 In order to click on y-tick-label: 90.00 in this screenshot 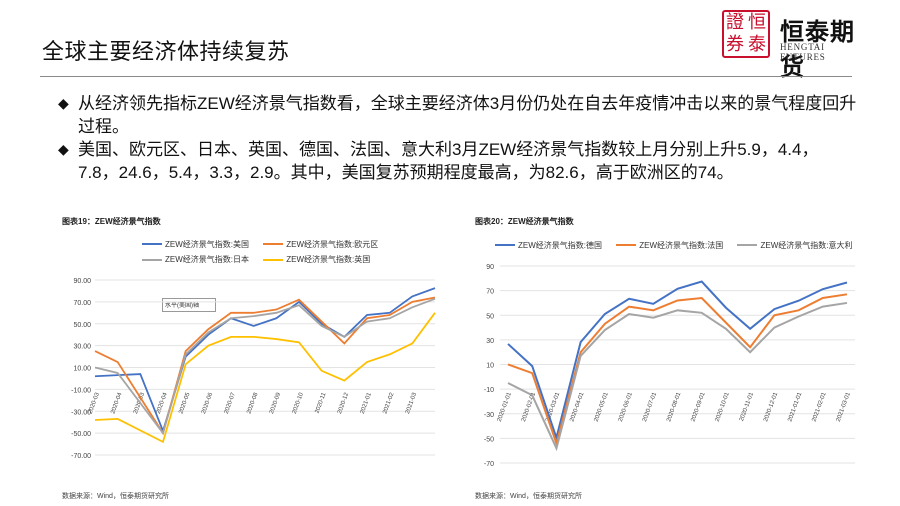, I will do `click(82, 281)`.